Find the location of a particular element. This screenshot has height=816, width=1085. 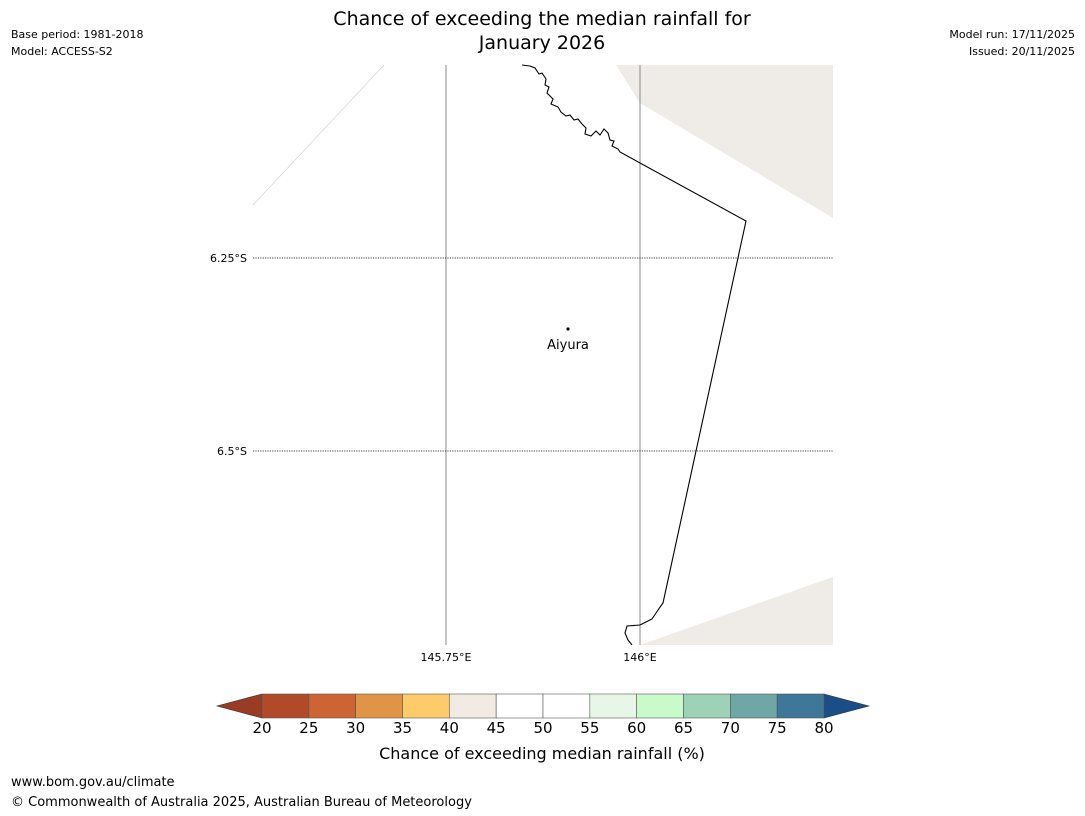

colorbar-tick-35: 35 is located at coordinates (402, 728).